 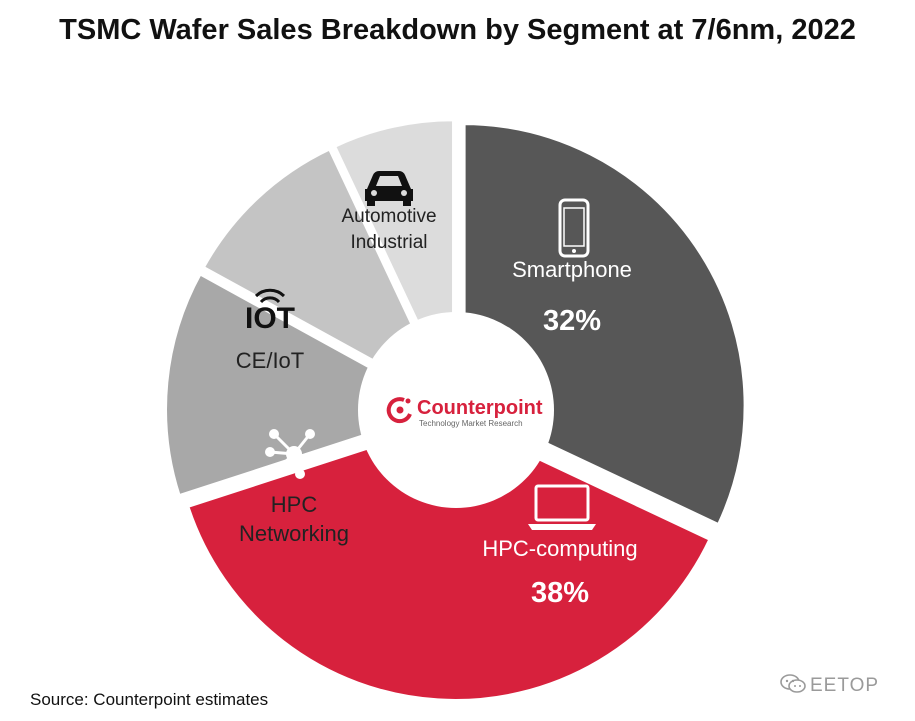 I want to click on watermark: EETOP, so click(x=829, y=685).